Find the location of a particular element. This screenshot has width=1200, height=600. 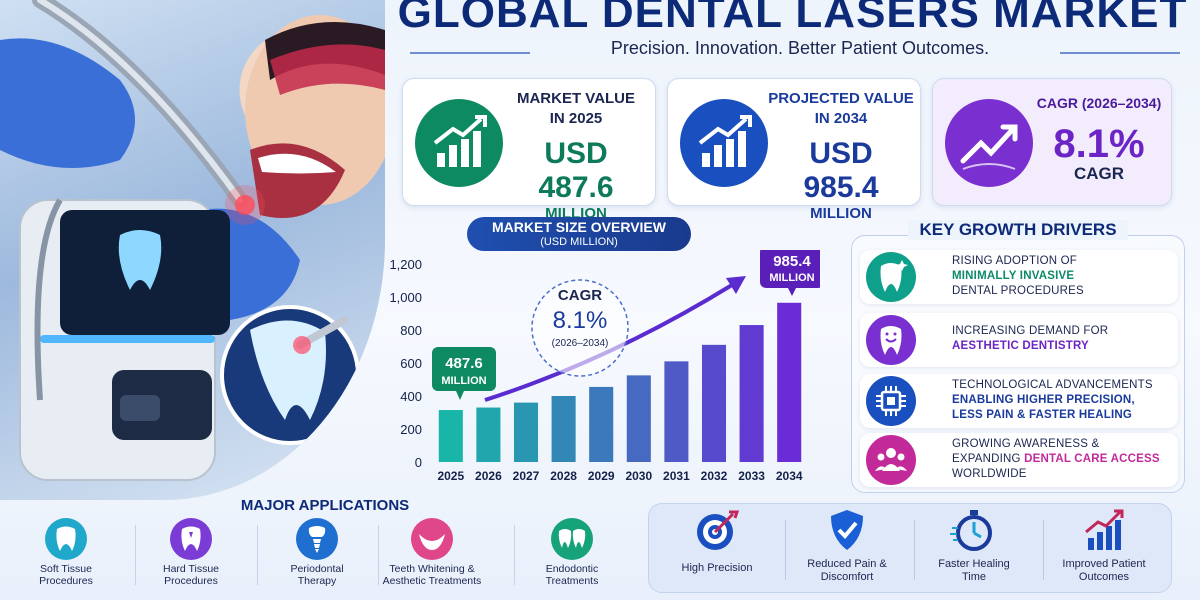

x-tick-label: 2032 is located at coordinates (714, 476).